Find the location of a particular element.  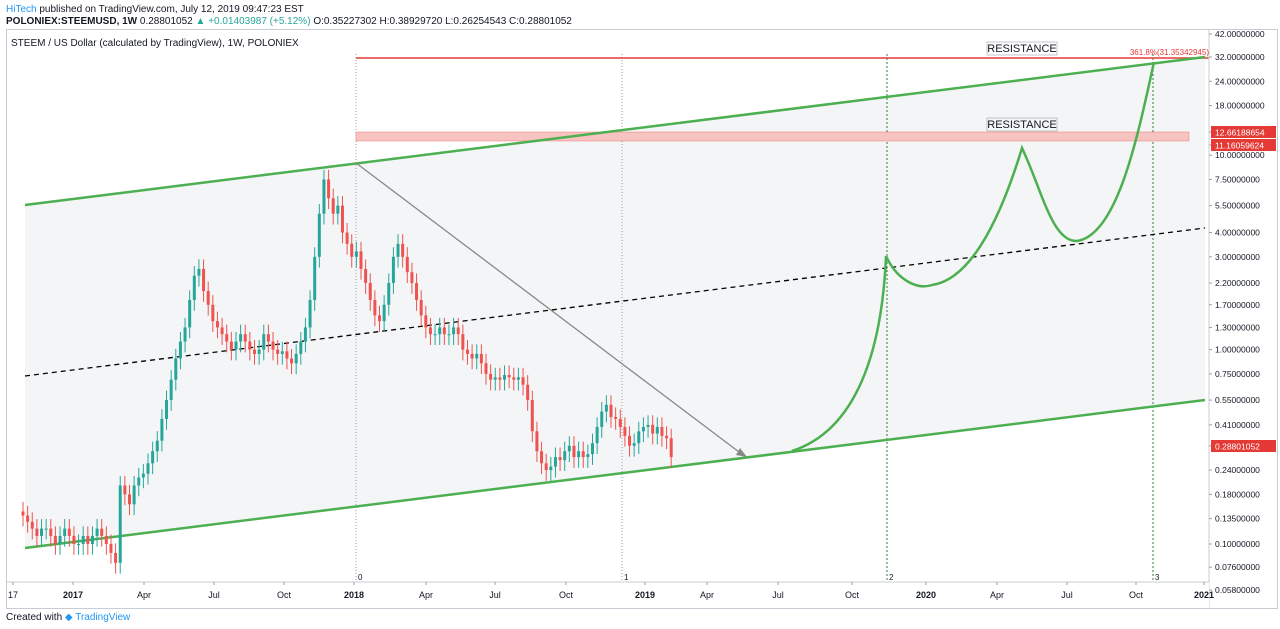

tradingview-brand: TradingView is located at coordinates (103, 617).